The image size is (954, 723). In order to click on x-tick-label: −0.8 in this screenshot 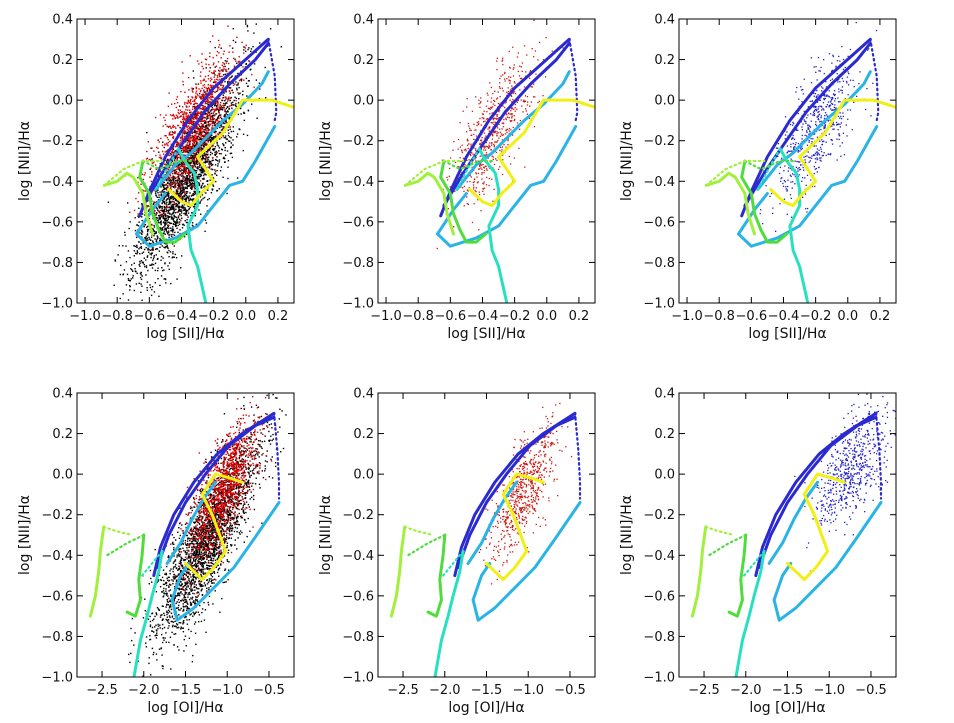, I will do `click(418, 316)`.